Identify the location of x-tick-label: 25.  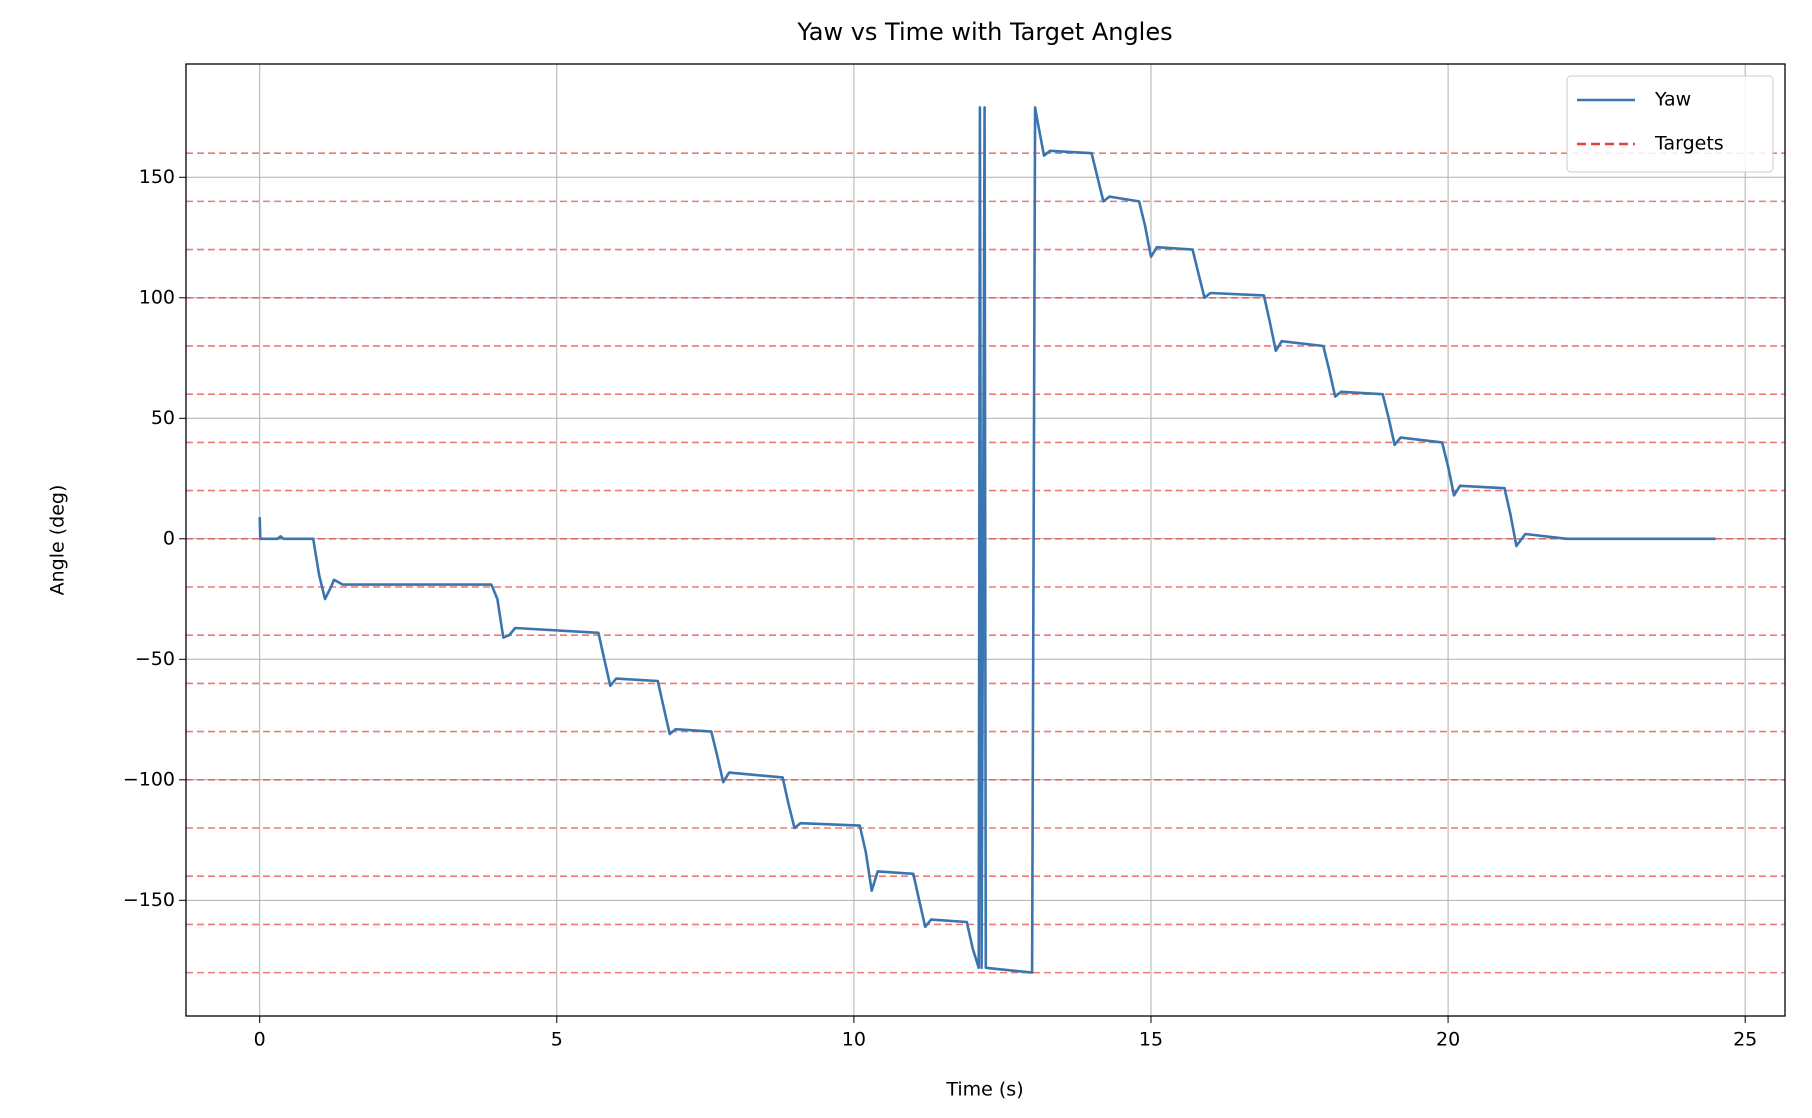
(1745, 1040).